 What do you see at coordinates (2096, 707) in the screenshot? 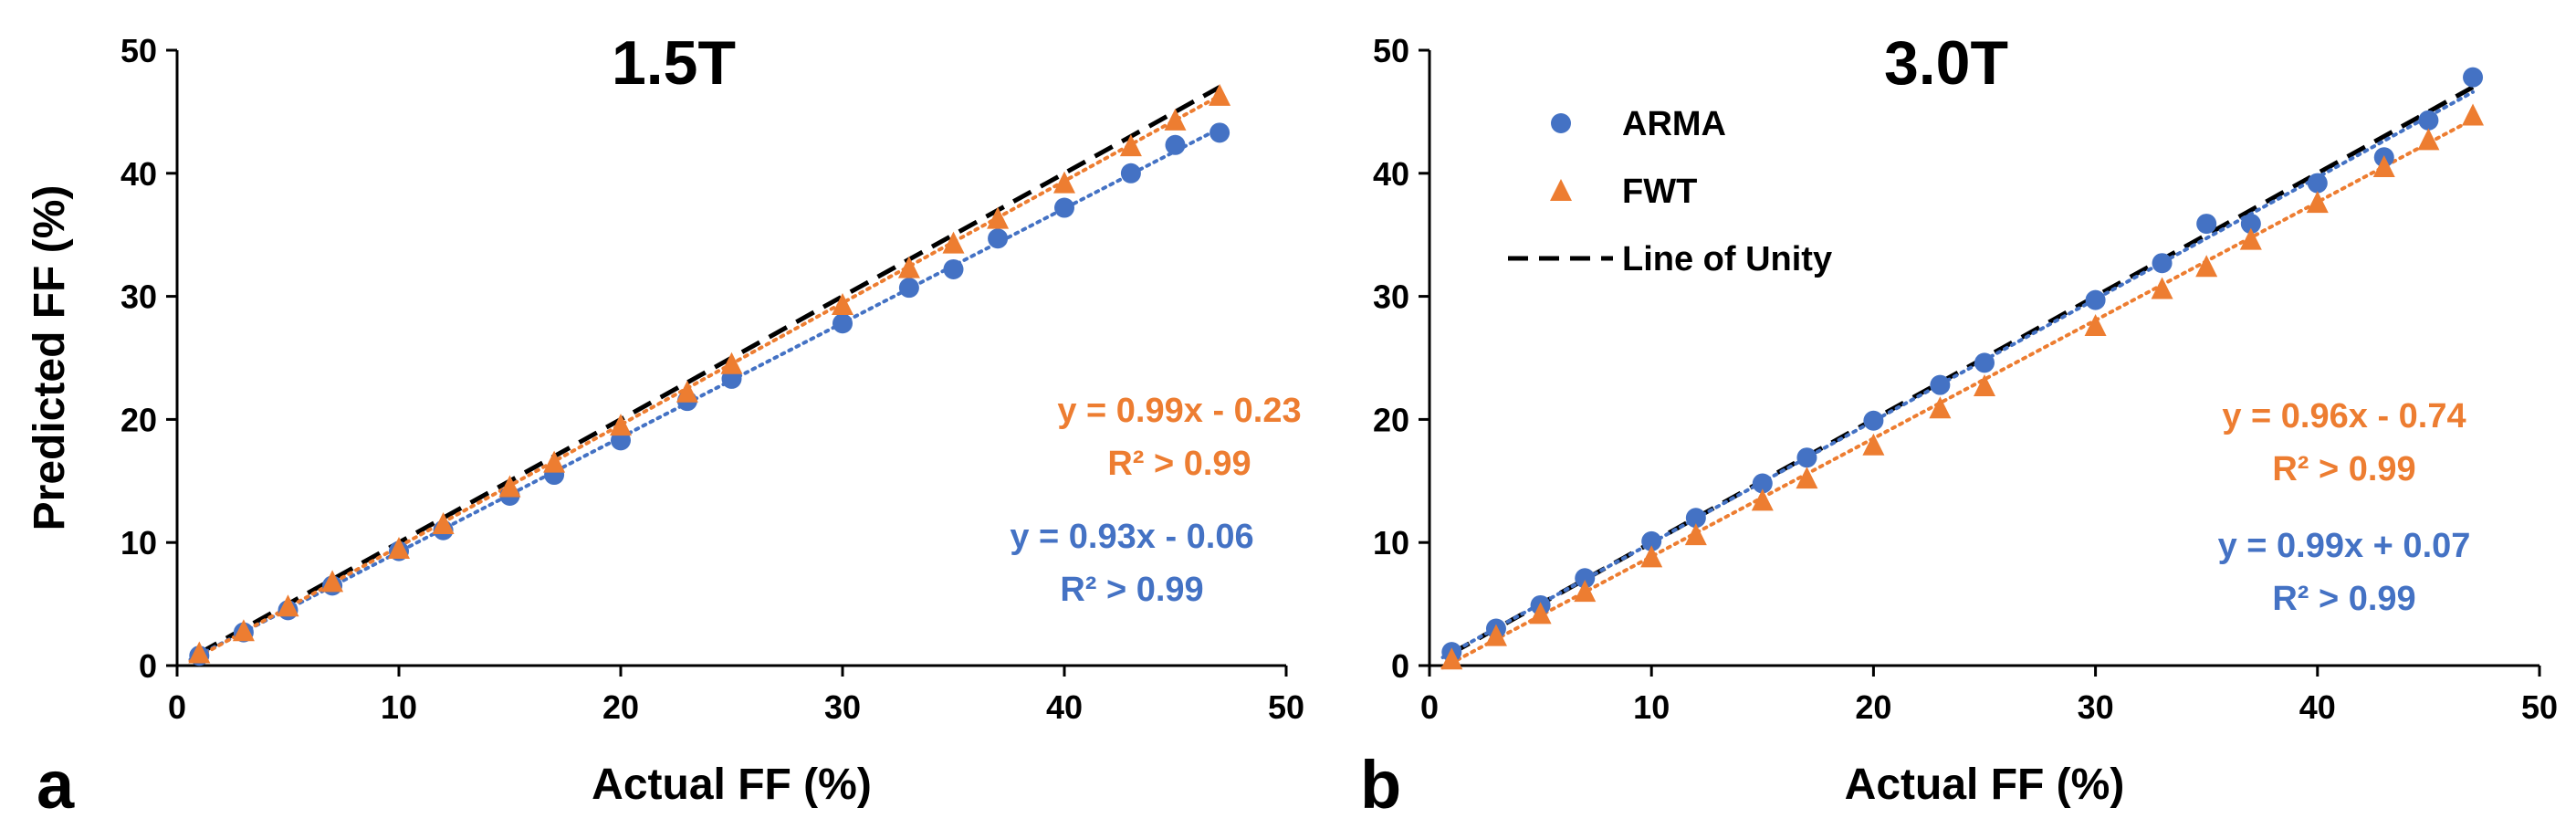
I see `x-tick-label: 30` at bounding box center [2096, 707].